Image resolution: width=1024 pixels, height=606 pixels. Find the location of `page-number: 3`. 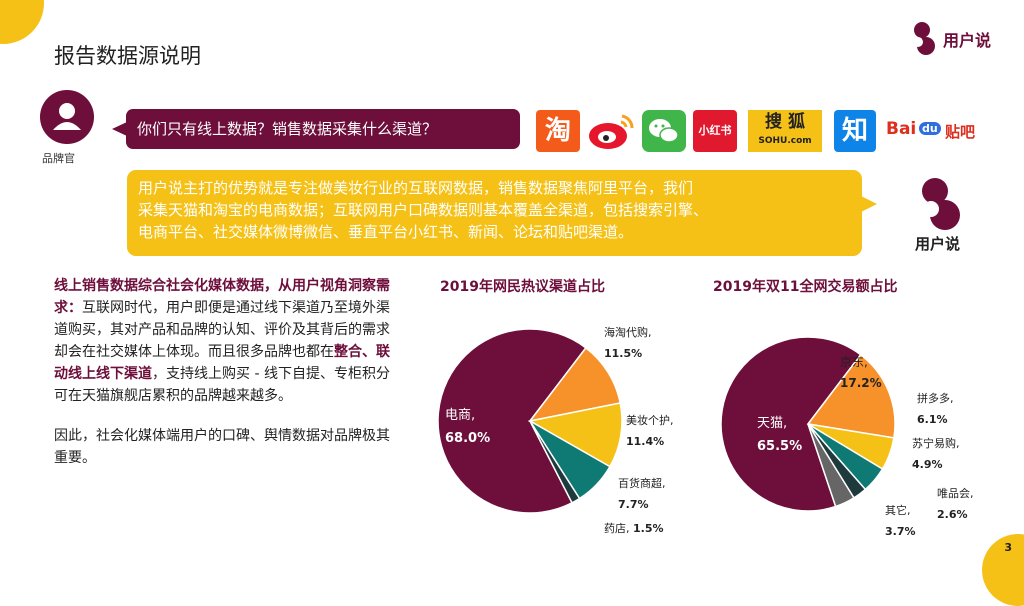

page-number: 3 is located at coordinates (1008, 547).